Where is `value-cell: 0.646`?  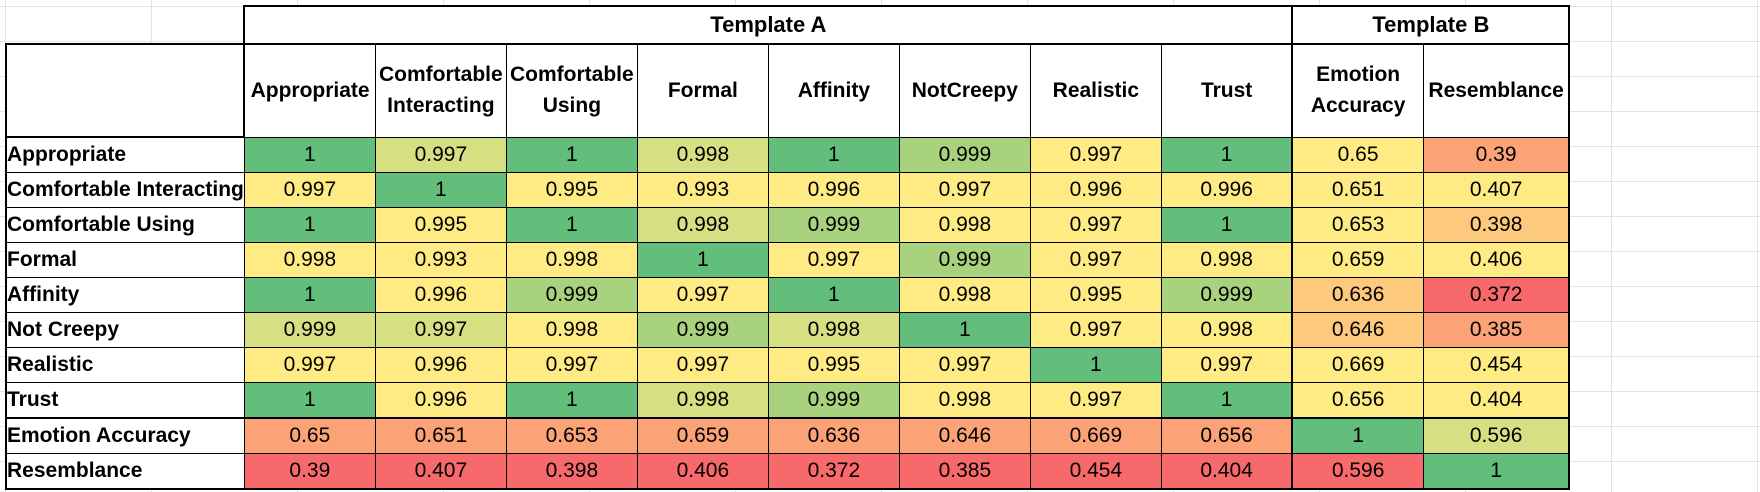 value-cell: 0.646 is located at coordinates (1357, 330).